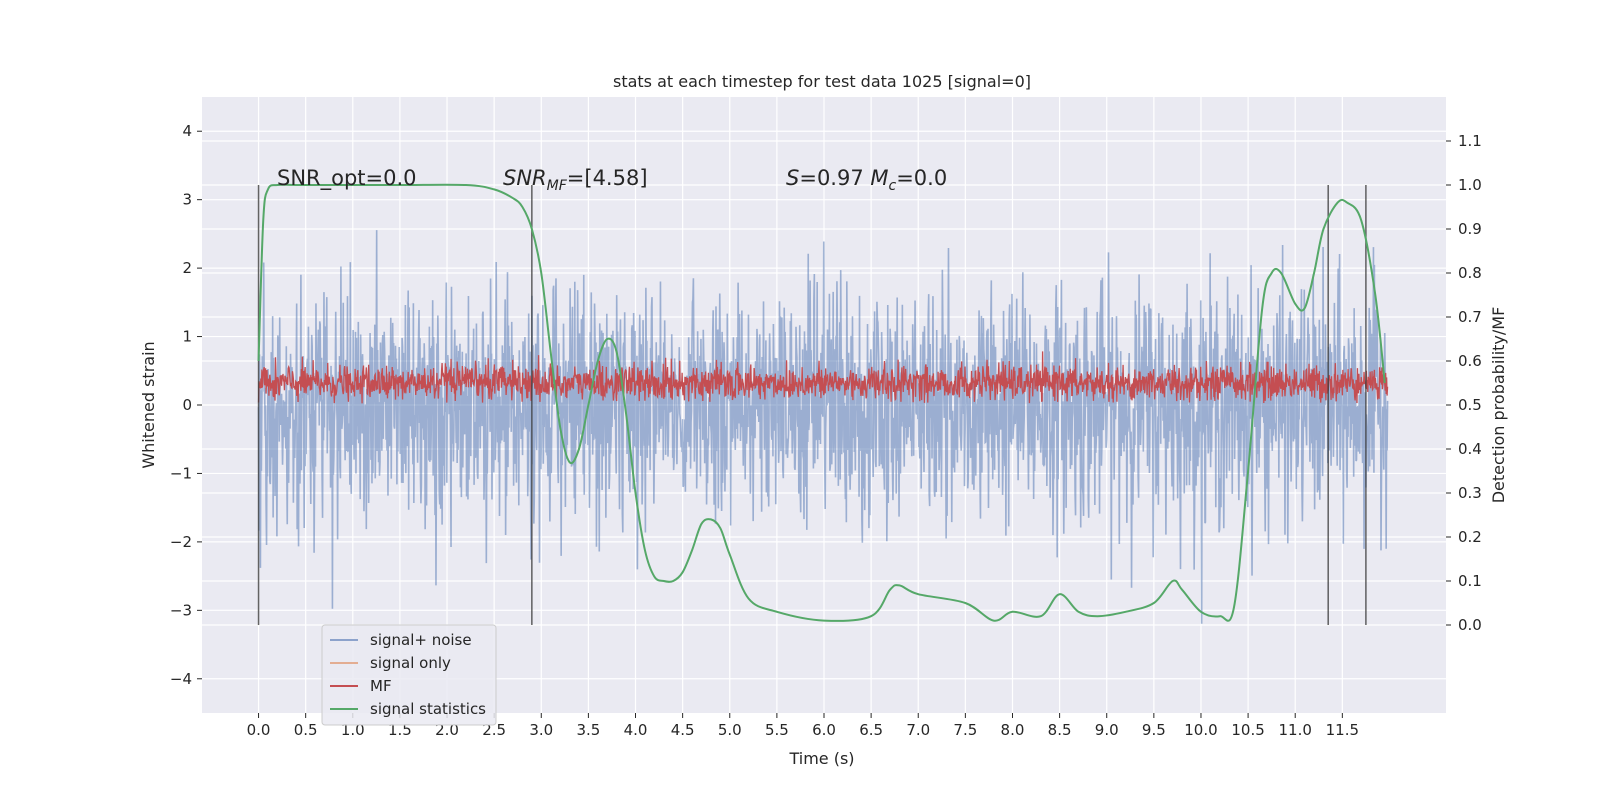 The image size is (1600, 800). Describe the element at coordinates (1470, 141) in the screenshot. I see `yr-tick-label-11: 1.1` at that location.